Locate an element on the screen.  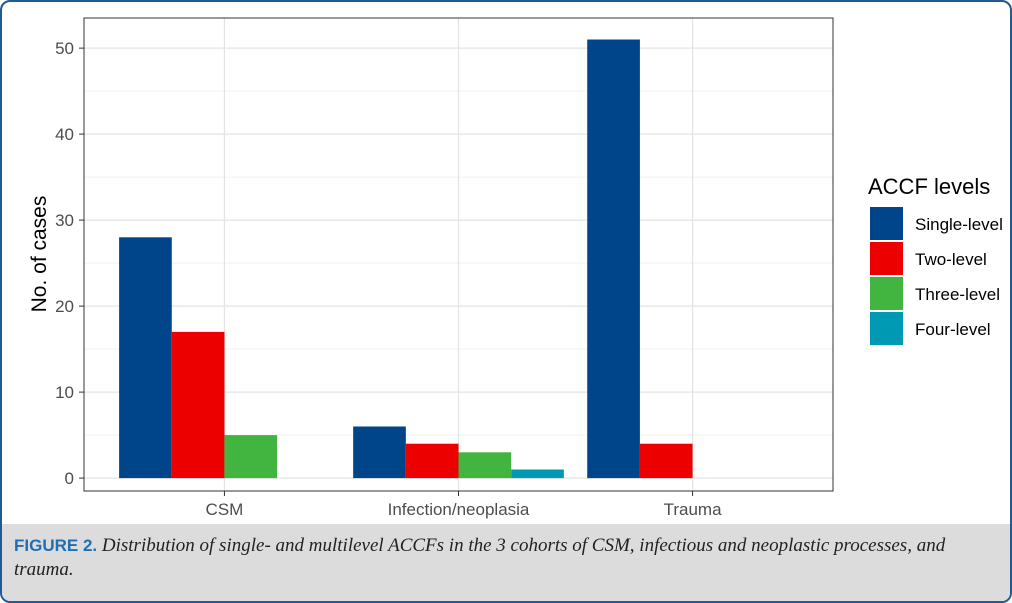
x-tick-label: Infection/neoplasia is located at coordinates (459, 509).